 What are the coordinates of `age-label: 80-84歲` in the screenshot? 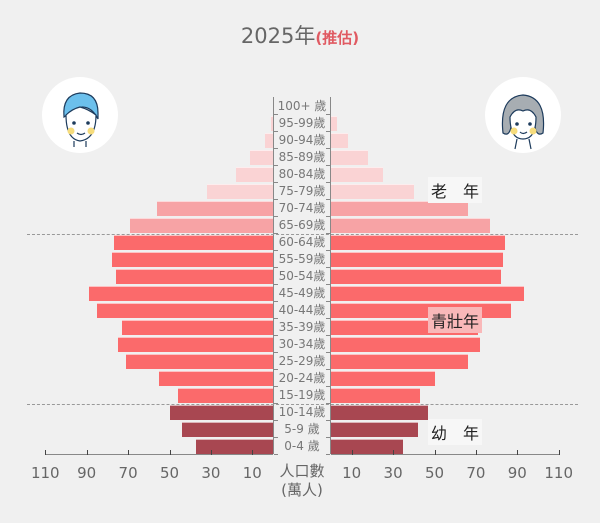 It's located at (302, 174).